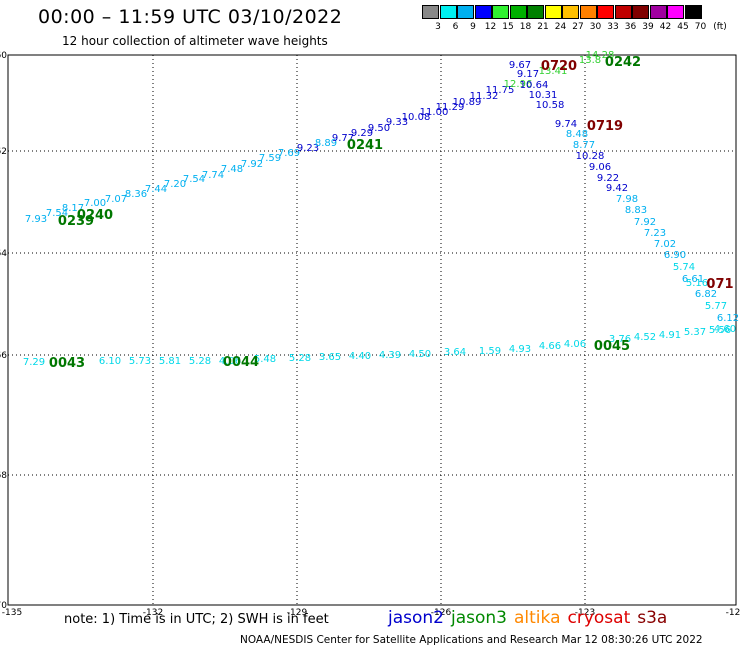 This screenshot has width=740, height=650. Describe the element at coordinates (455, 27) in the screenshot. I see `scale-tick-label: 6` at that location.